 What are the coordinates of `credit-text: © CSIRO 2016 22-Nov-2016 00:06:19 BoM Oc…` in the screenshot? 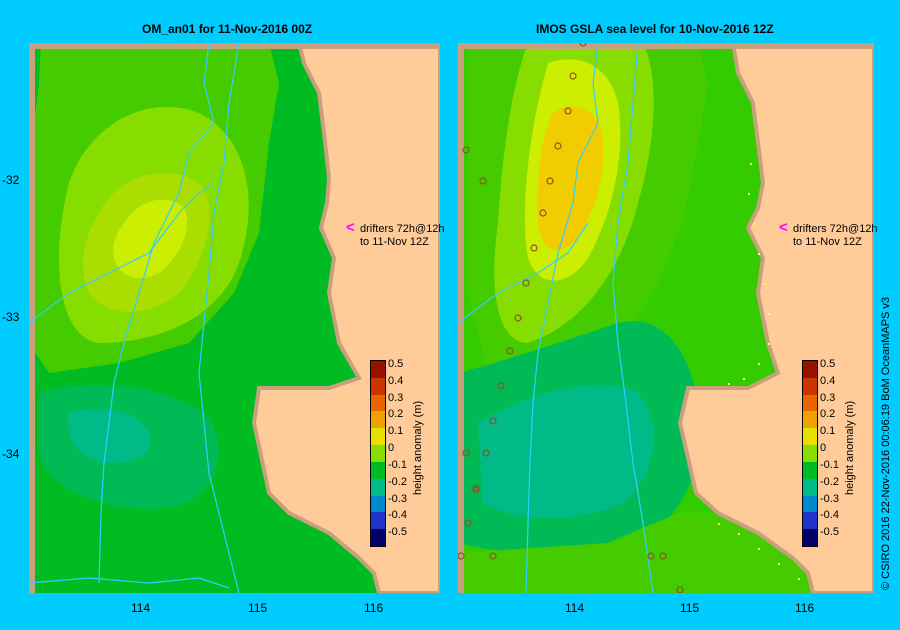 It's located at (886, 443).